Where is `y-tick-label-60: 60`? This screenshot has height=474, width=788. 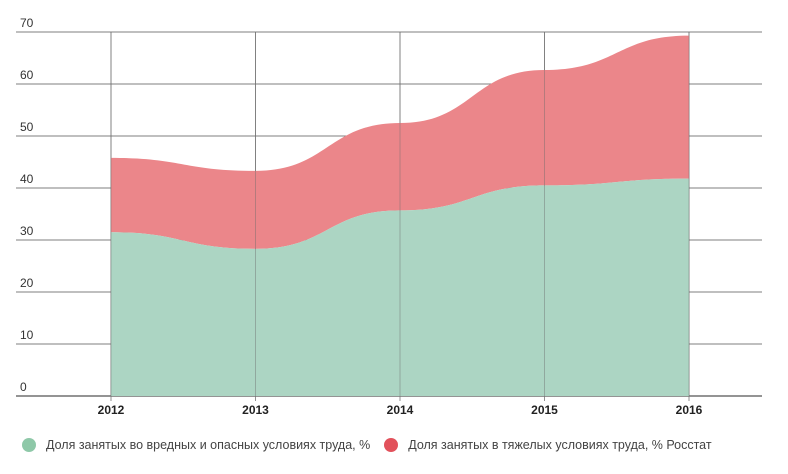
y-tick-label-60: 60 is located at coordinates (27, 75).